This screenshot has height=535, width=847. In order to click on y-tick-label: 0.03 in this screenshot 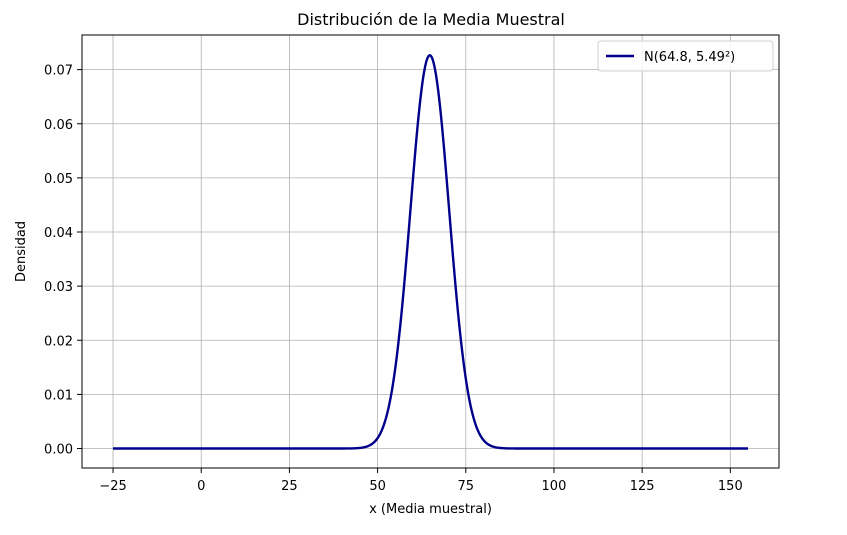, I will do `click(58, 287)`.